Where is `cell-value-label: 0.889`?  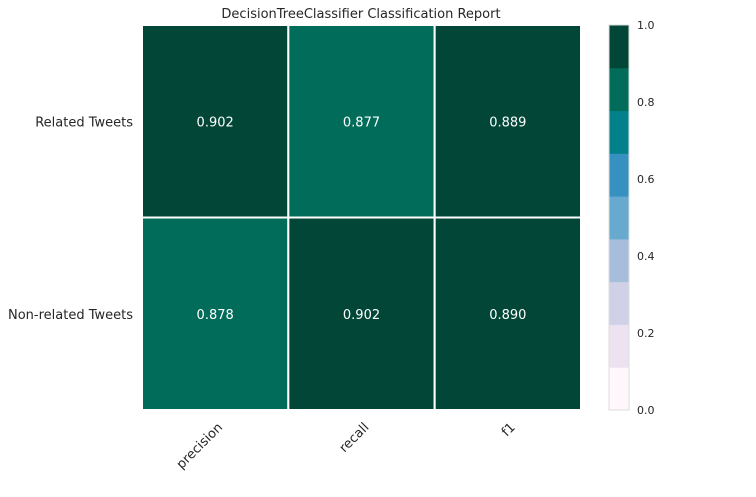
cell-value-label: 0.889 is located at coordinates (507, 122).